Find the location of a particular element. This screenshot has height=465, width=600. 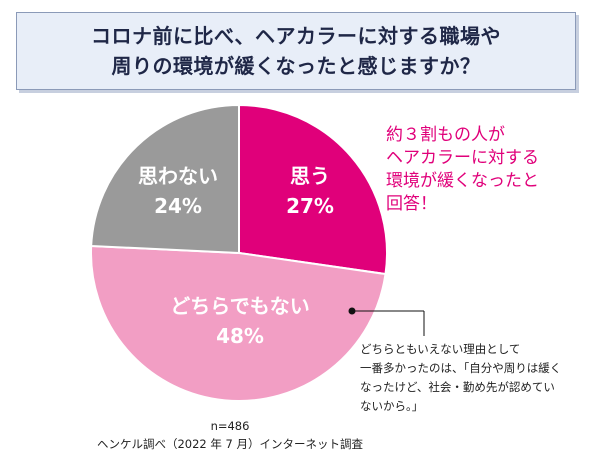

note-line: なったけど、社会・勤め先が認めてい is located at coordinates (457, 387).